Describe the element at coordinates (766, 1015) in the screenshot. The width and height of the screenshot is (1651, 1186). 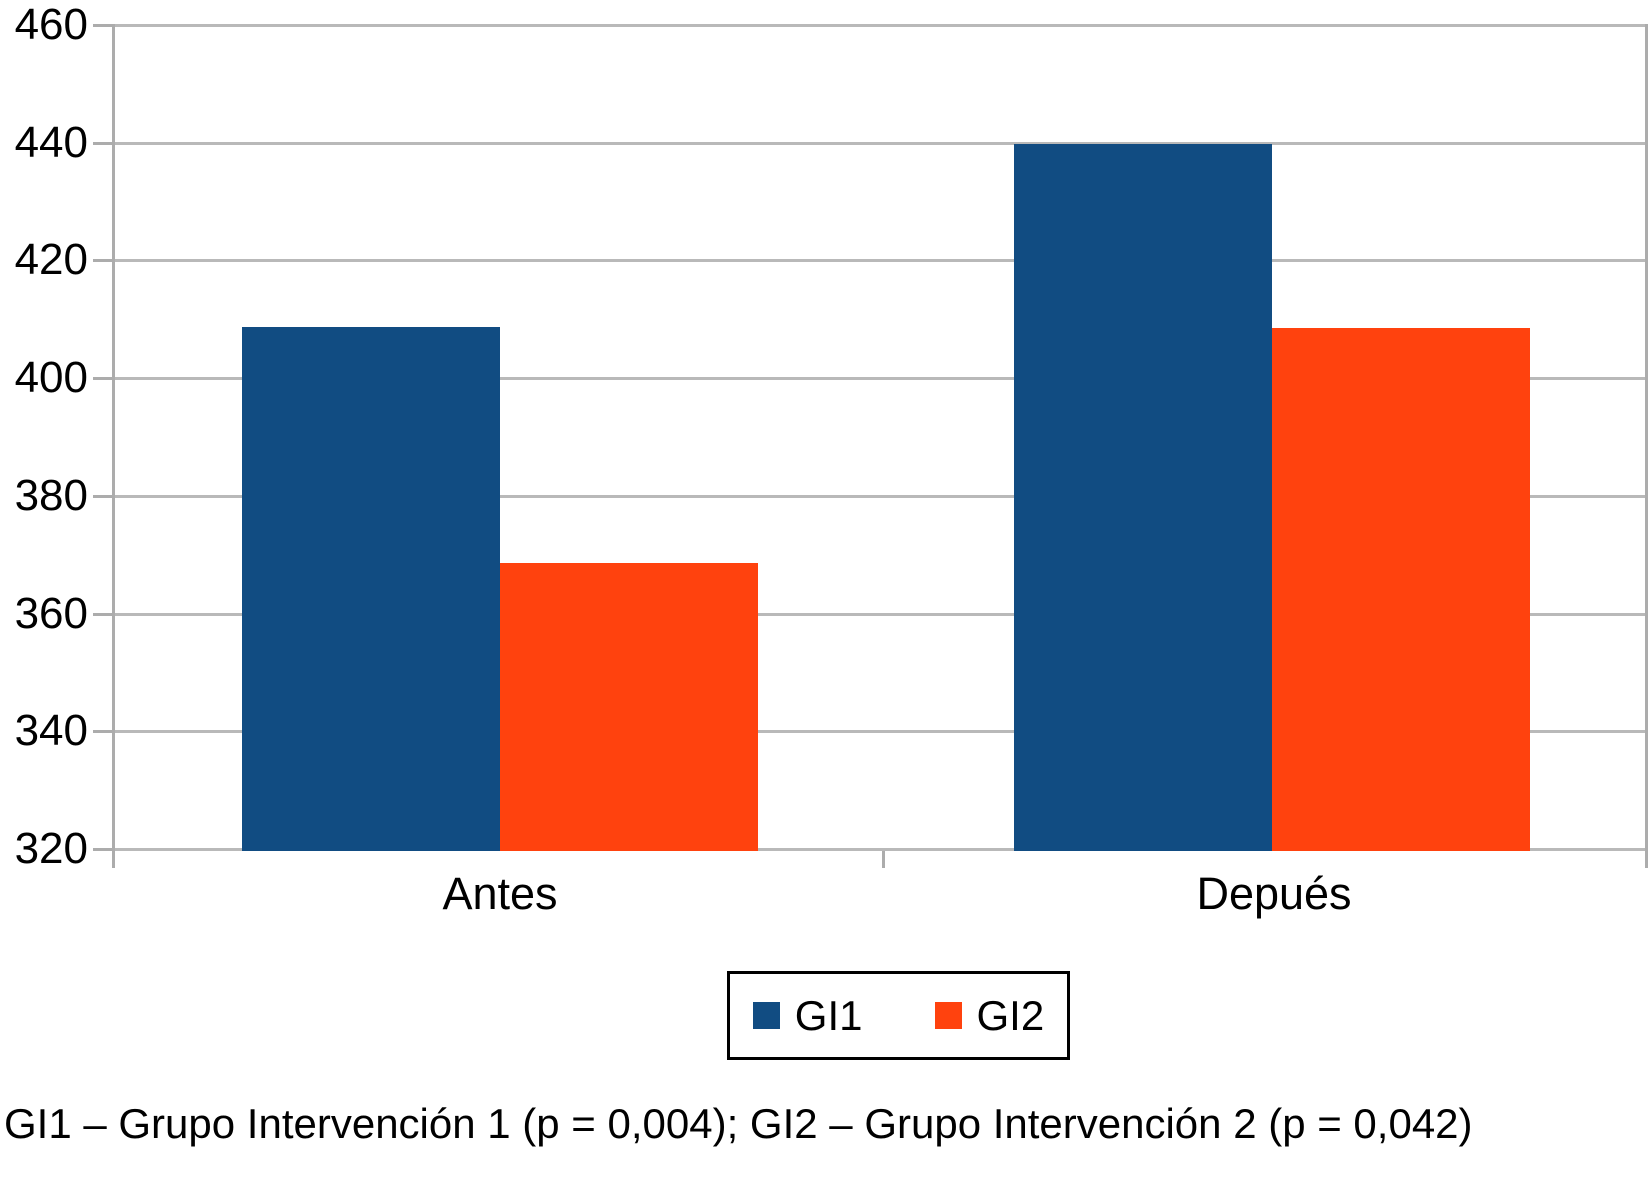
I see `legend-swatch-gi1-icon` at that location.